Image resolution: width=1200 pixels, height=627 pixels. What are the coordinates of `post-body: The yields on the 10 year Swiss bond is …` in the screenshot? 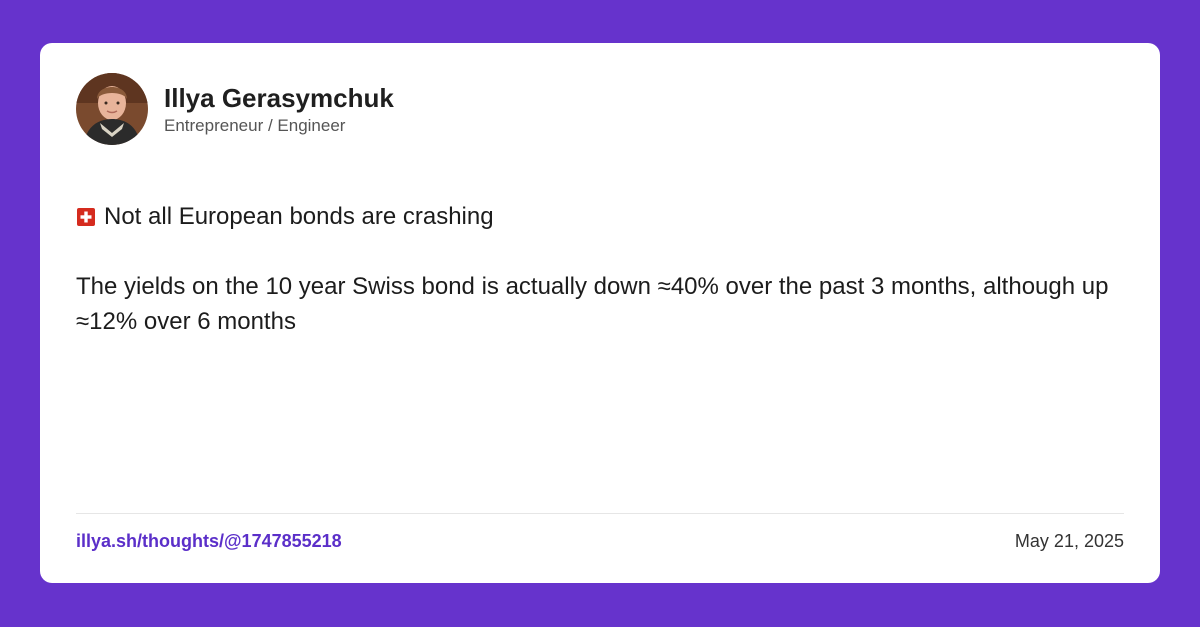 It's located at (592, 304).